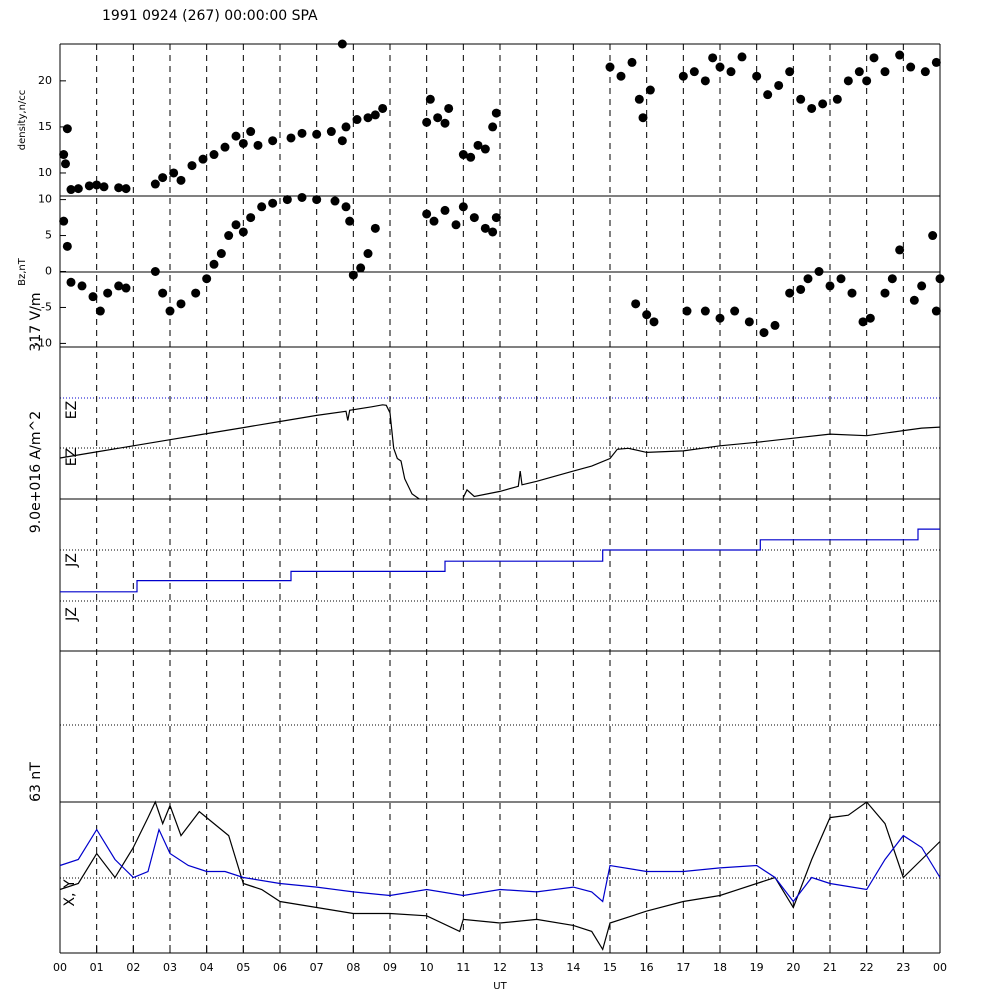 This screenshot has width=1000, height=1000. Describe the element at coordinates (210, 16) in the screenshot. I see `chart-title: 1991 0924 (267) 00:00:00 SPA` at that location.